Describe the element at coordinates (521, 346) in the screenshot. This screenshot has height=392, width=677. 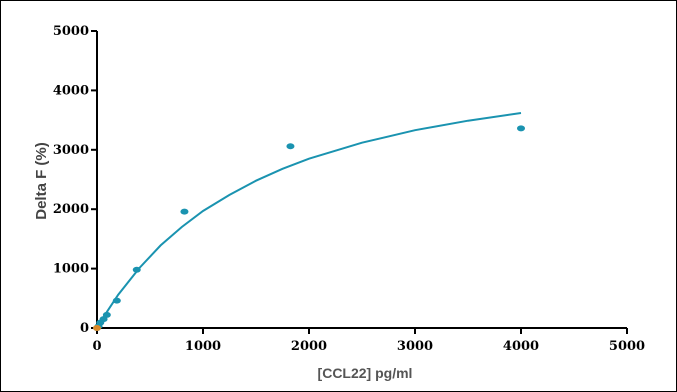
I see `x-tick-label-4: 4000` at that location.